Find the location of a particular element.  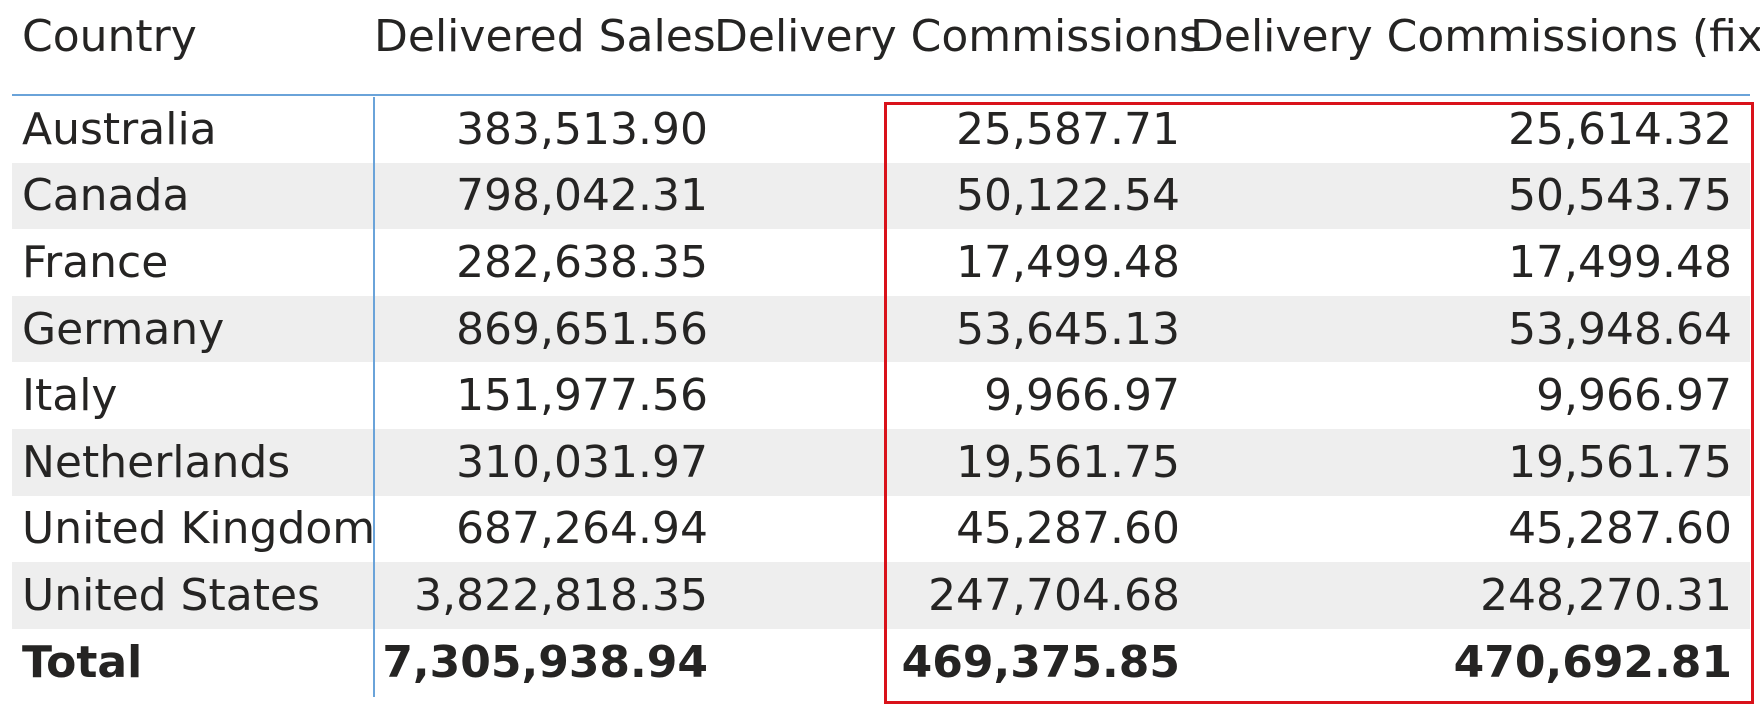

delivered-sales-cell: 869,651.56 is located at coordinates (582, 329).